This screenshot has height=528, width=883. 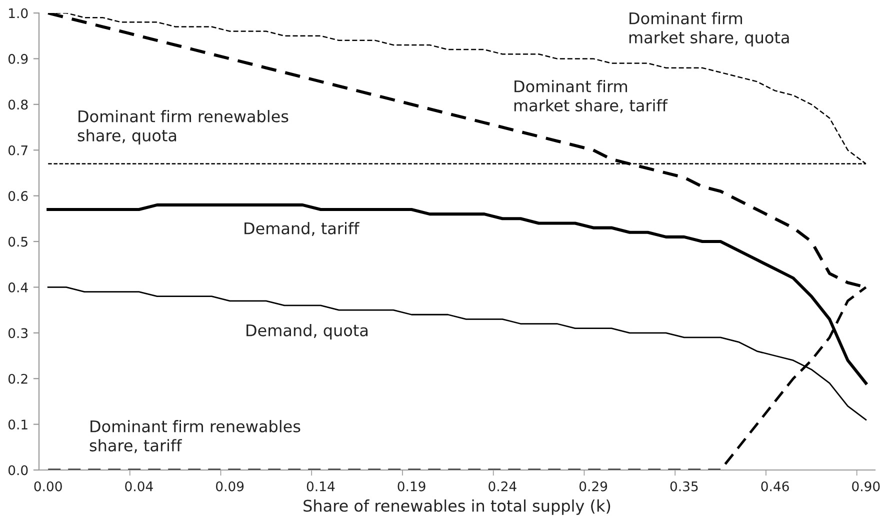 What do you see at coordinates (18, 241) in the screenshot?
I see `y-tick-label: 0.5` at bounding box center [18, 241].